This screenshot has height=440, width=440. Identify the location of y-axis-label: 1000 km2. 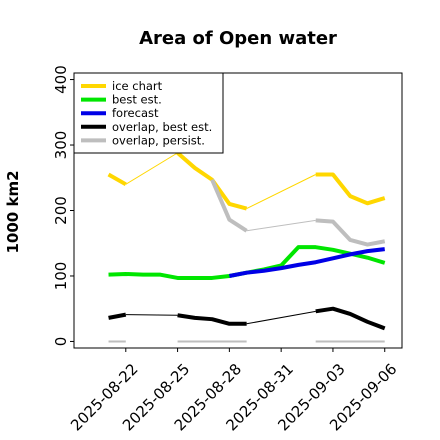
(13, 211).